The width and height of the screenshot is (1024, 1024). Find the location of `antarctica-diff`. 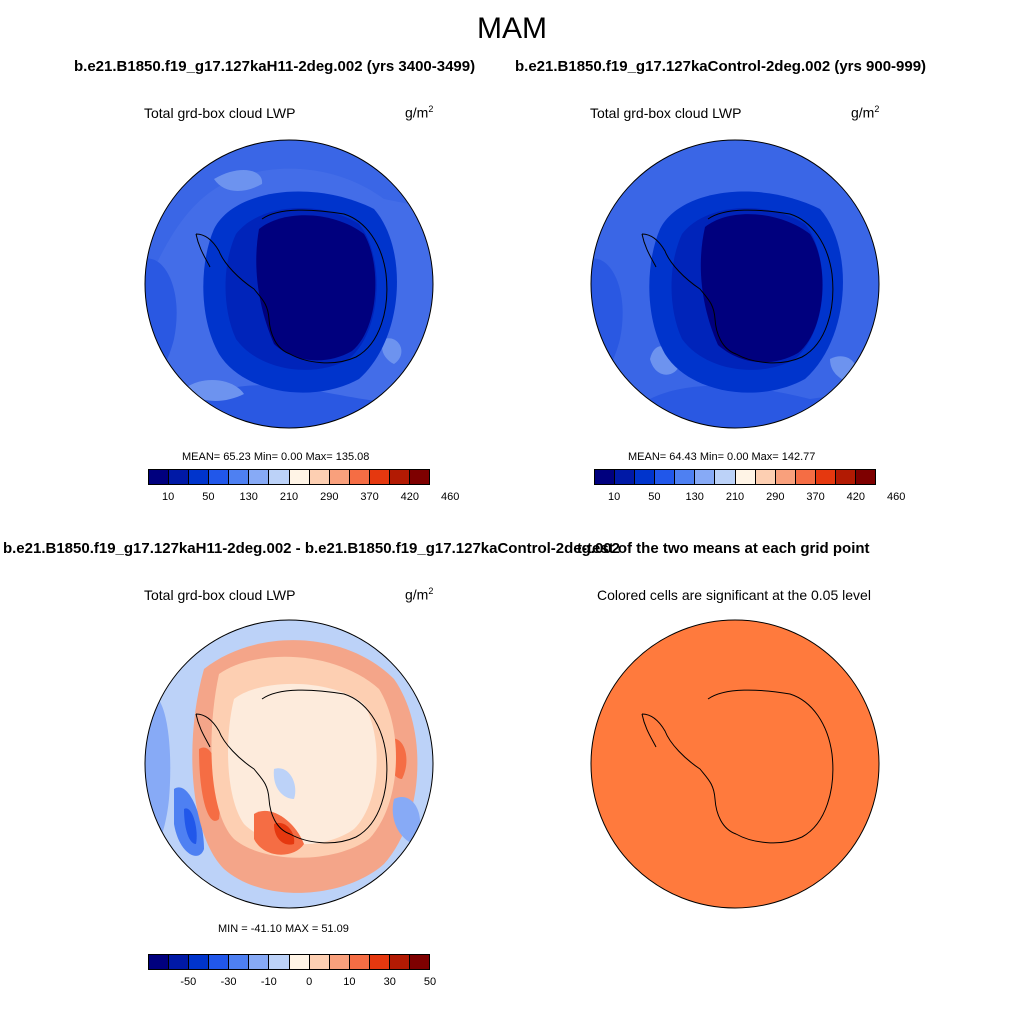

antarctica-diff is located at coordinates (302, 764).